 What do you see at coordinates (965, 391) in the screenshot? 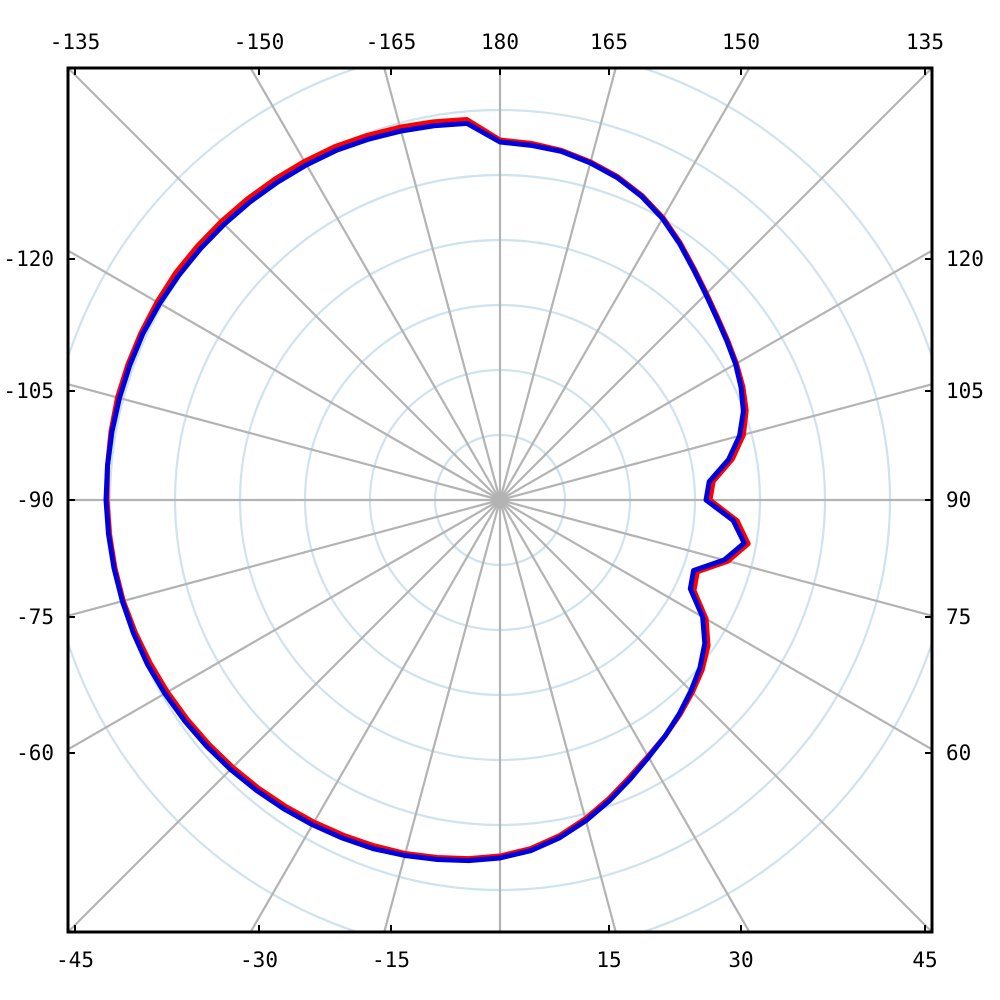
I see `axis-label-right-1: 105` at bounding box center [965, 391].